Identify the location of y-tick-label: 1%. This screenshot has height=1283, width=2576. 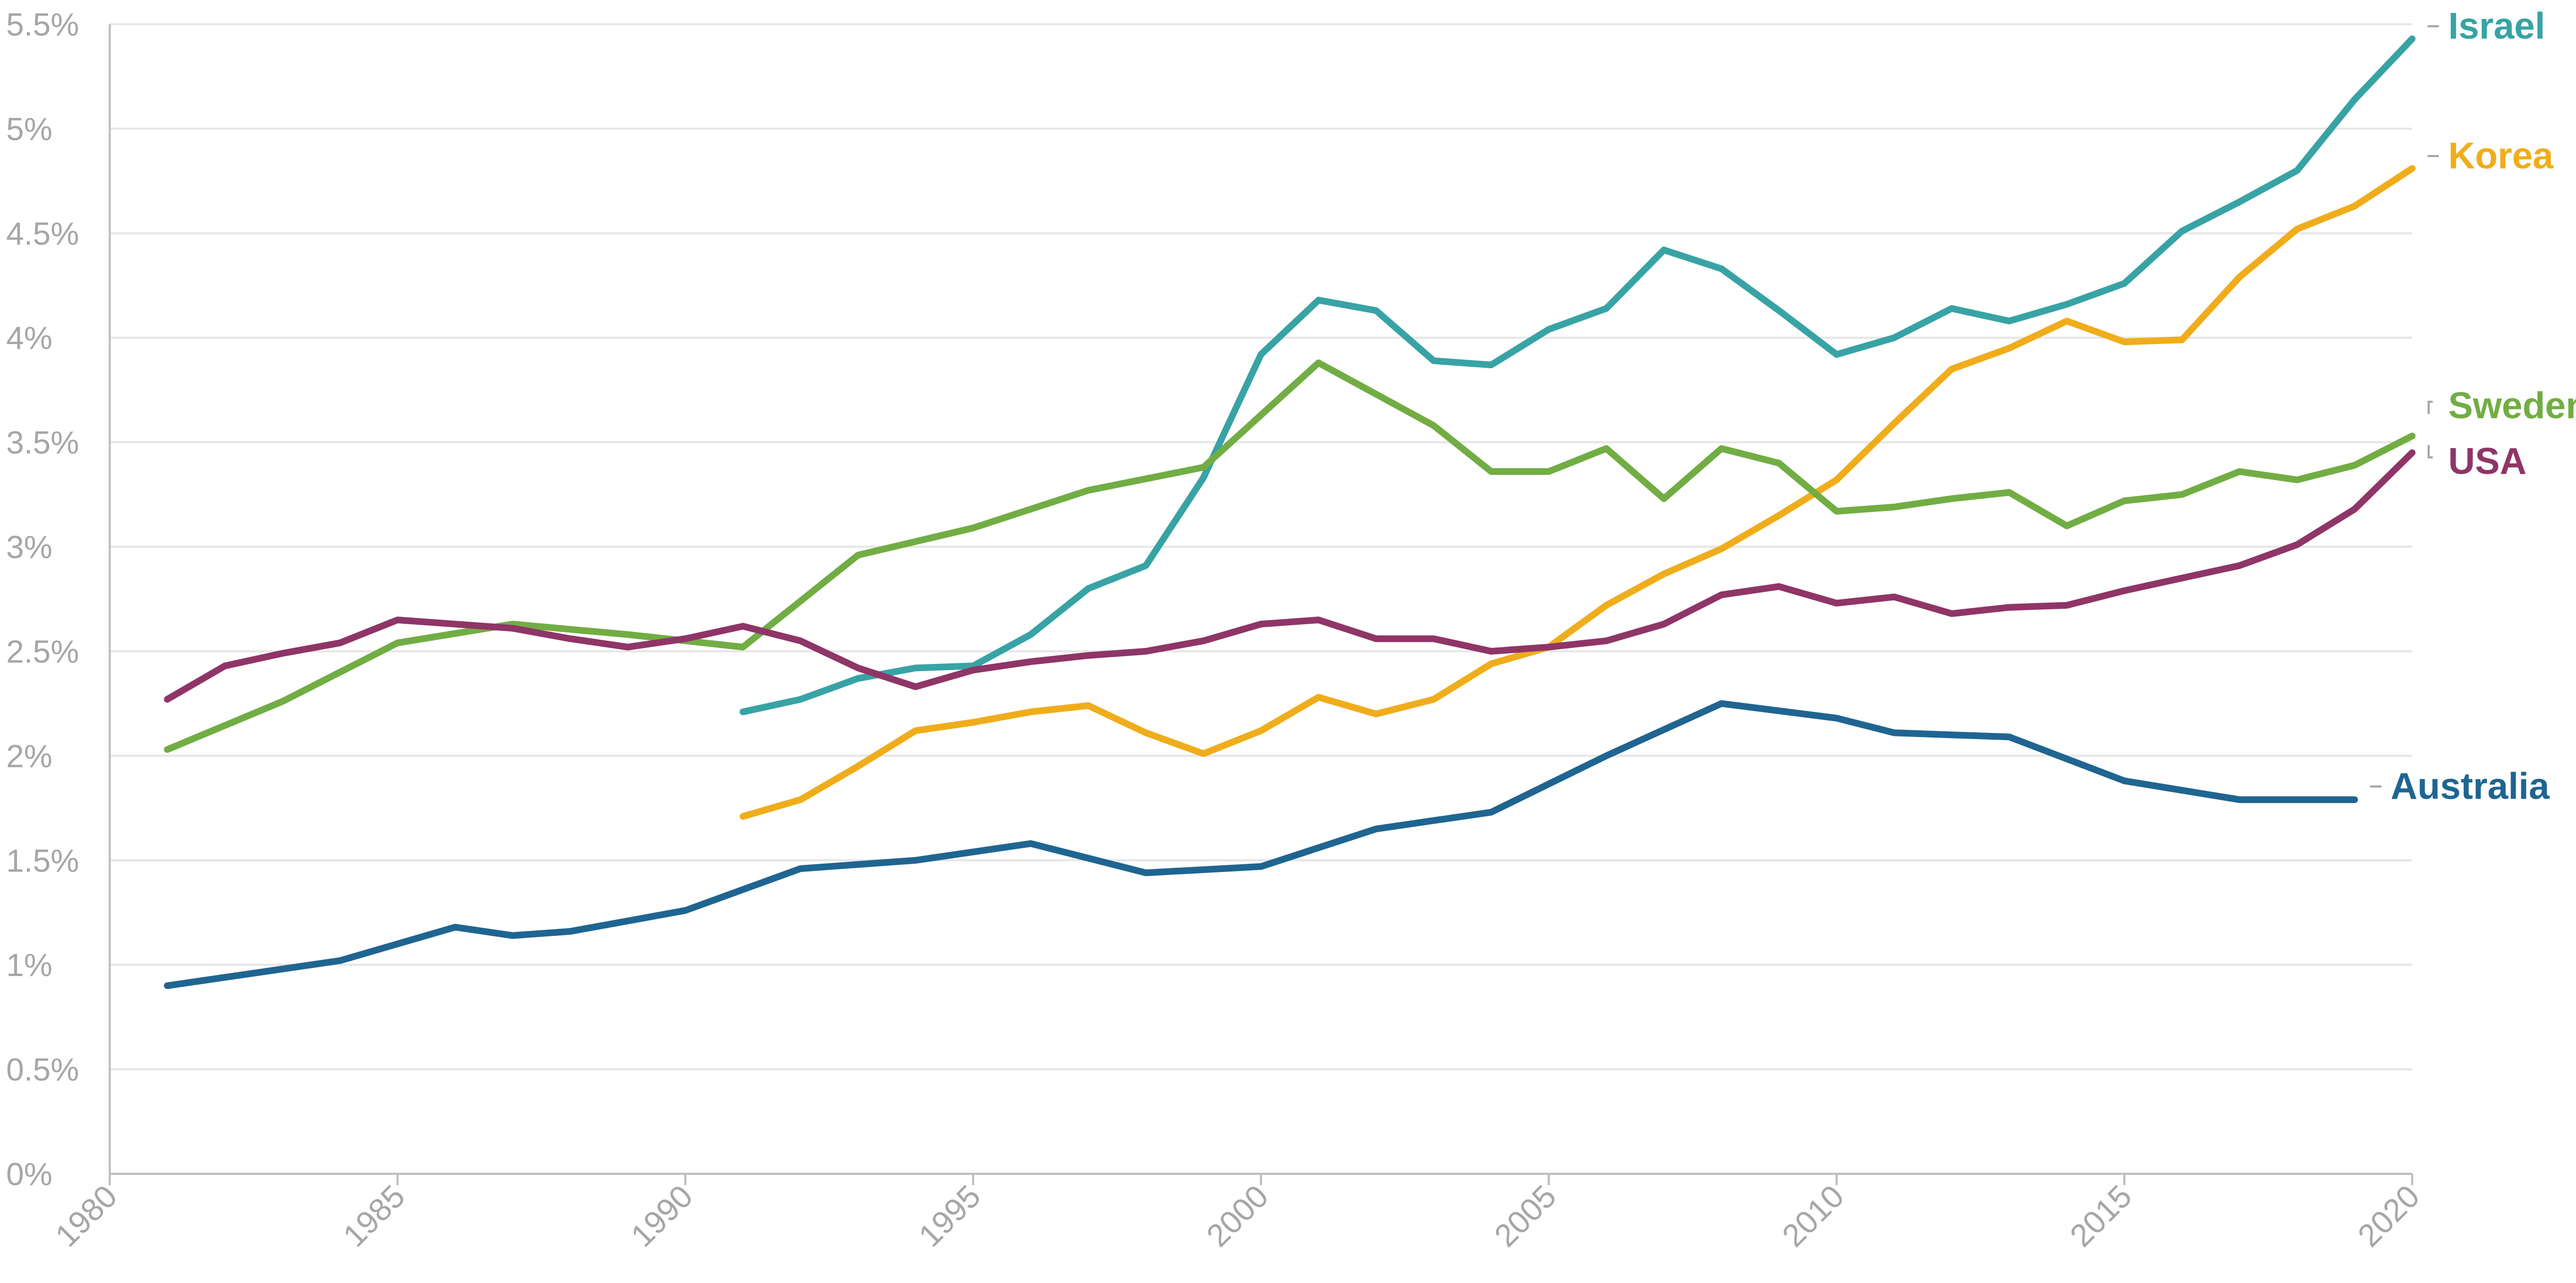
(29, 965).